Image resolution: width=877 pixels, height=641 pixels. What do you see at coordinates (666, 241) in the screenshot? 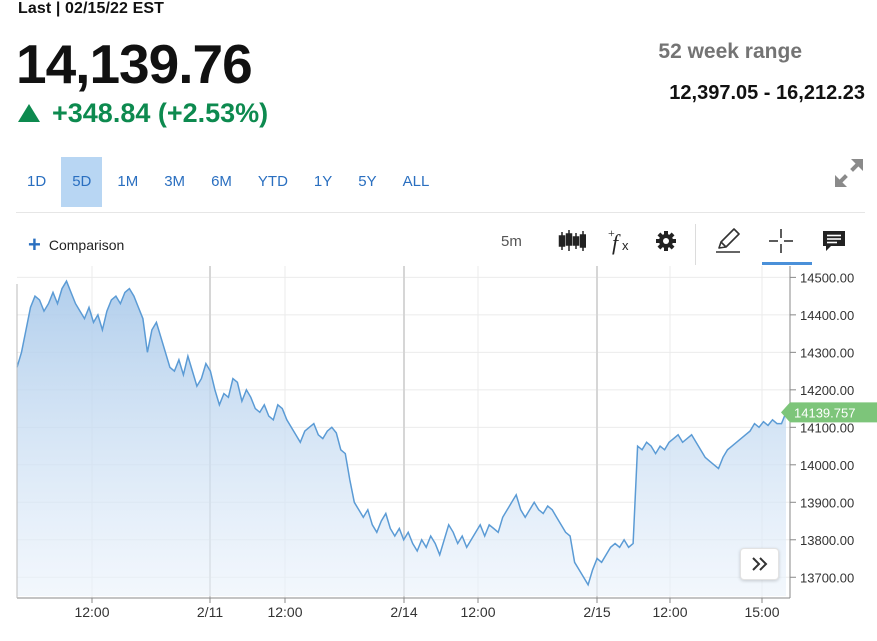
I see `gear-icon` at bounding box center [666, 241].